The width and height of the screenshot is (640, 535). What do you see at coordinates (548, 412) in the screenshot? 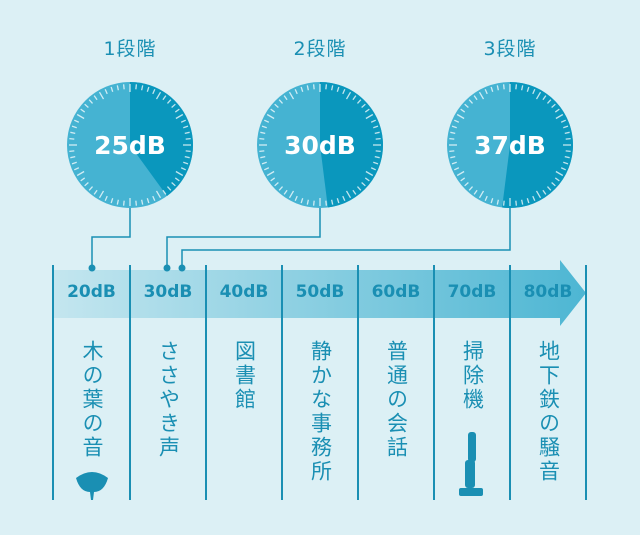
I see `sound-example-text: 地下鉄の騒音` at bounding box center [548, 412].